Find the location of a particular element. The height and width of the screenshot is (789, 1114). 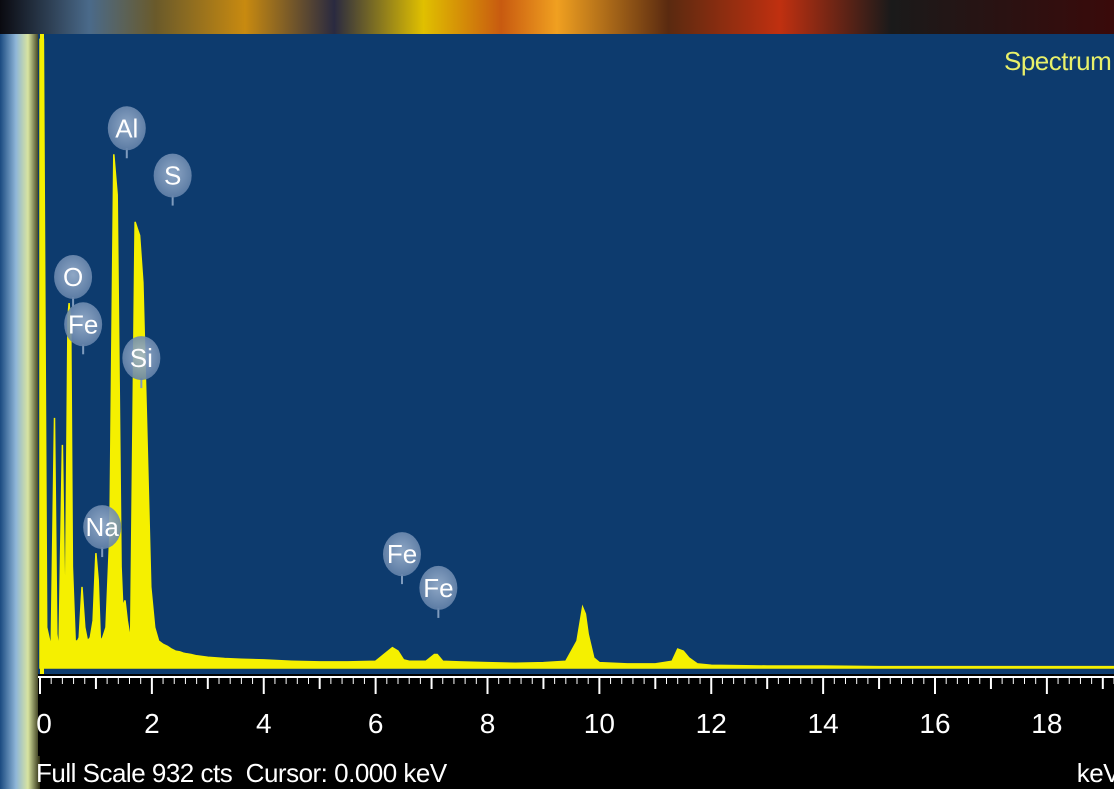

full-scale-readout: Full Scale 932 cts is located at coordinates (134, 773).